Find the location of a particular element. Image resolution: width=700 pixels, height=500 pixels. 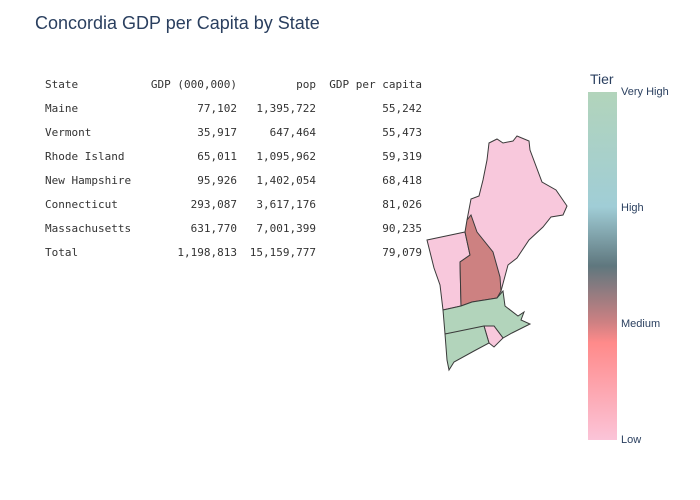

cell-gdp-per-capita: 90,235 is located at coordinates (402, 228).